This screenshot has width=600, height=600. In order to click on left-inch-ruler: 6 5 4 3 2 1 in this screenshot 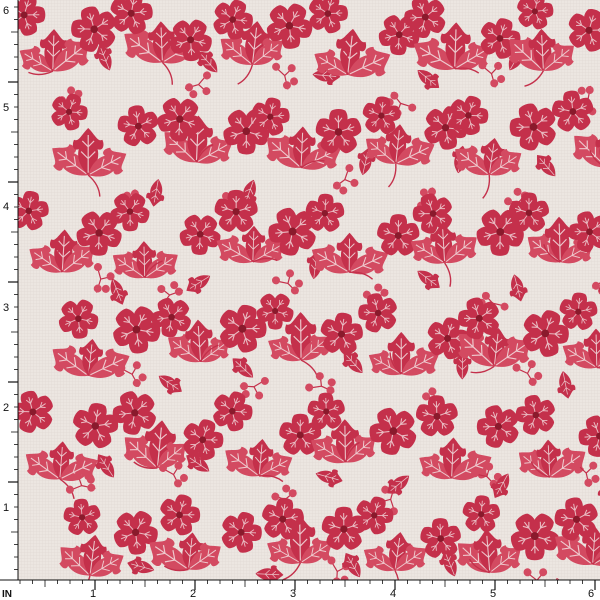, I will do `click(9, 291)`.